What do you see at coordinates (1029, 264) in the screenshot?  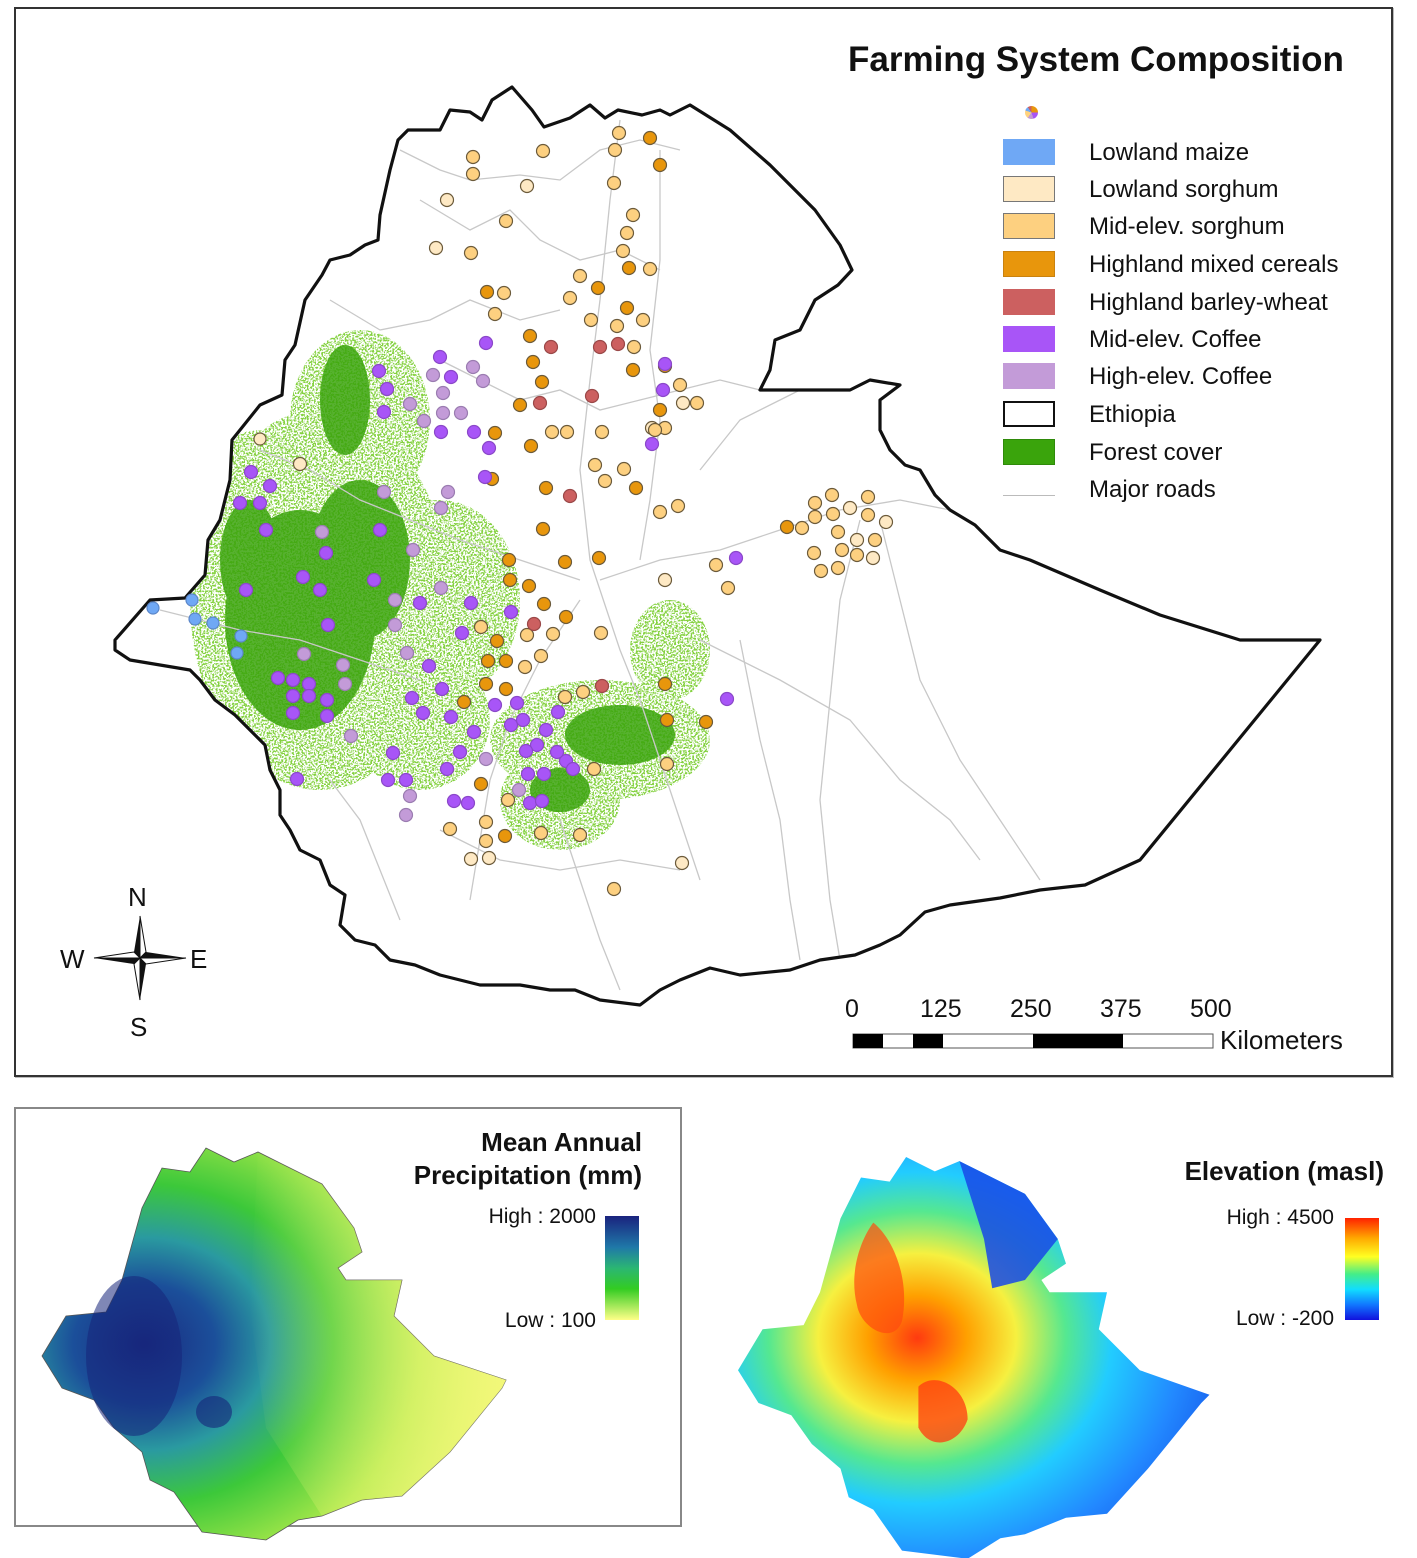 I see `highland-mixed-cereals-swatch` at bounding box center [1029, 264].